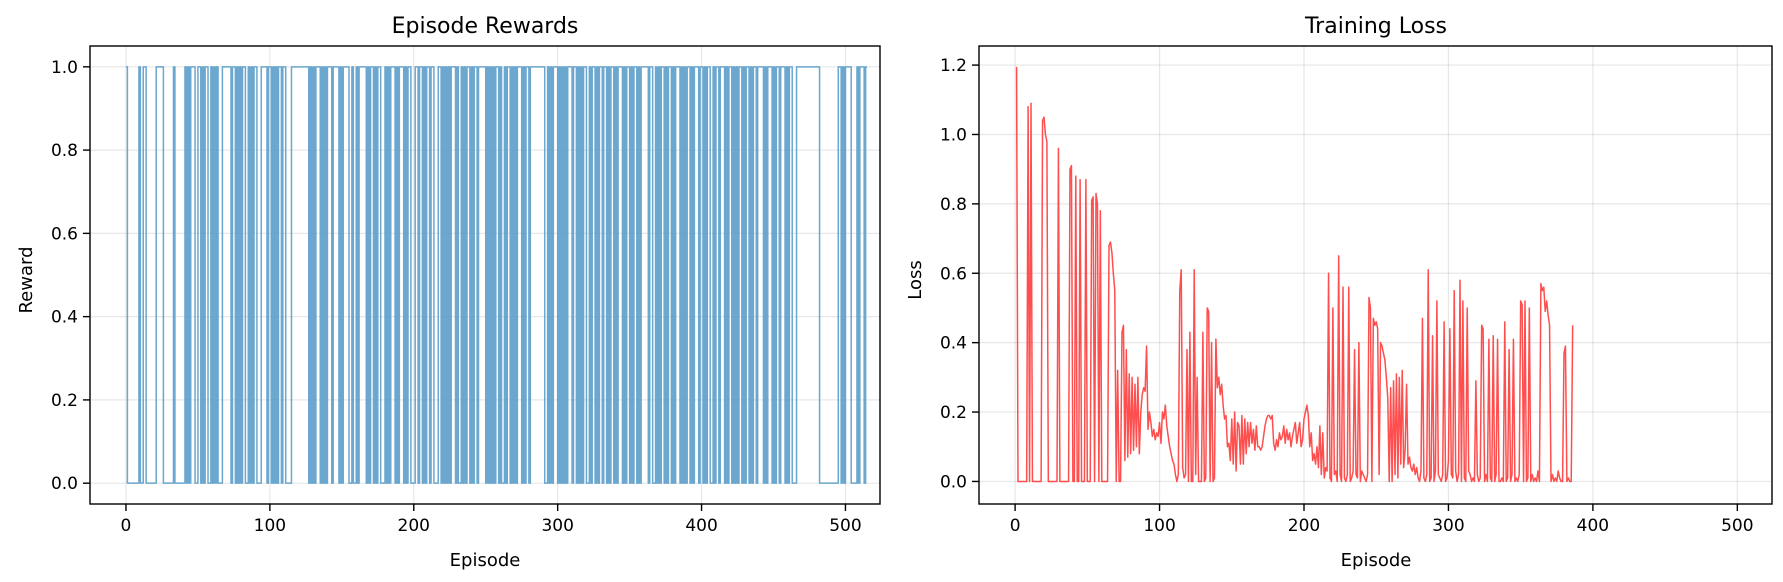 The width and height of the screenshot is (1783, 582). What do you see at coordinates (953, 66) in the screenshot?
I see `y-tick-label: 1.2` at bounding box center [953, 66].